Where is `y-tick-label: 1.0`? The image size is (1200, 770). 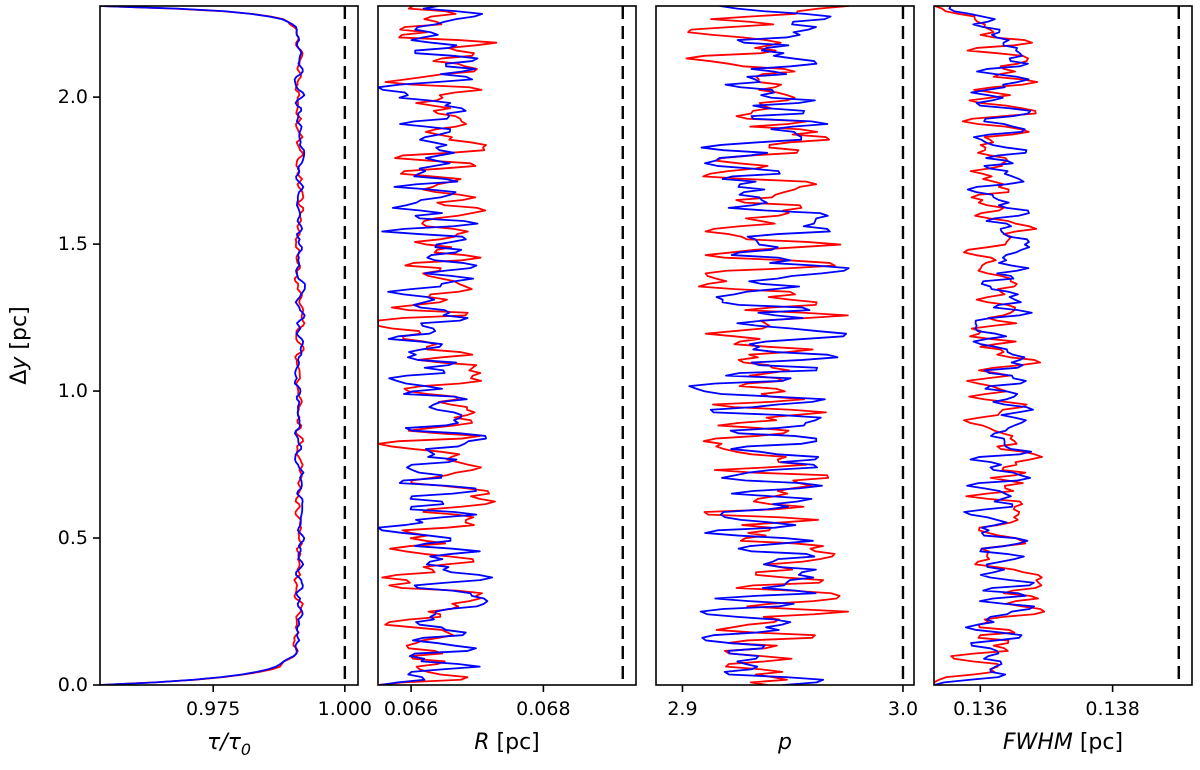 y-tick-label: 1.0 is located at coordinates (73, 391).